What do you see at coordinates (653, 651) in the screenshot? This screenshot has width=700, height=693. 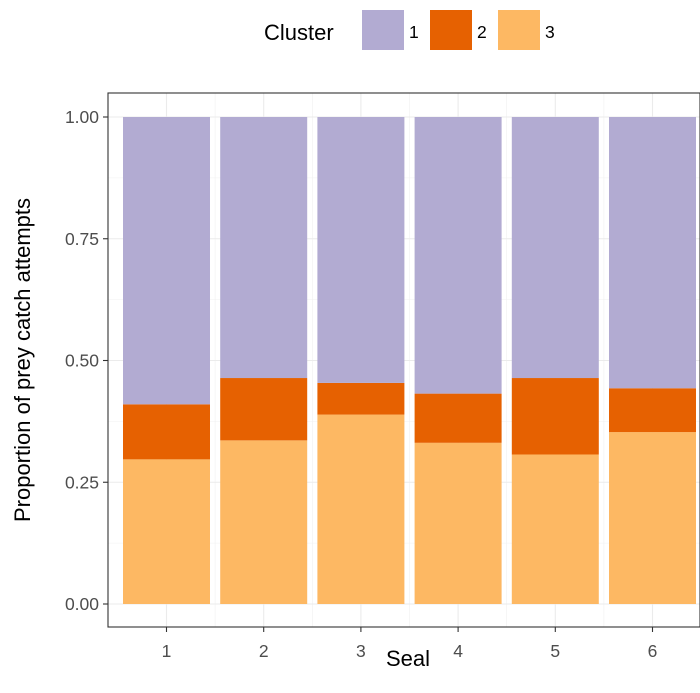 I see `x-tick-label: 6` at bounding box center [653, 651].